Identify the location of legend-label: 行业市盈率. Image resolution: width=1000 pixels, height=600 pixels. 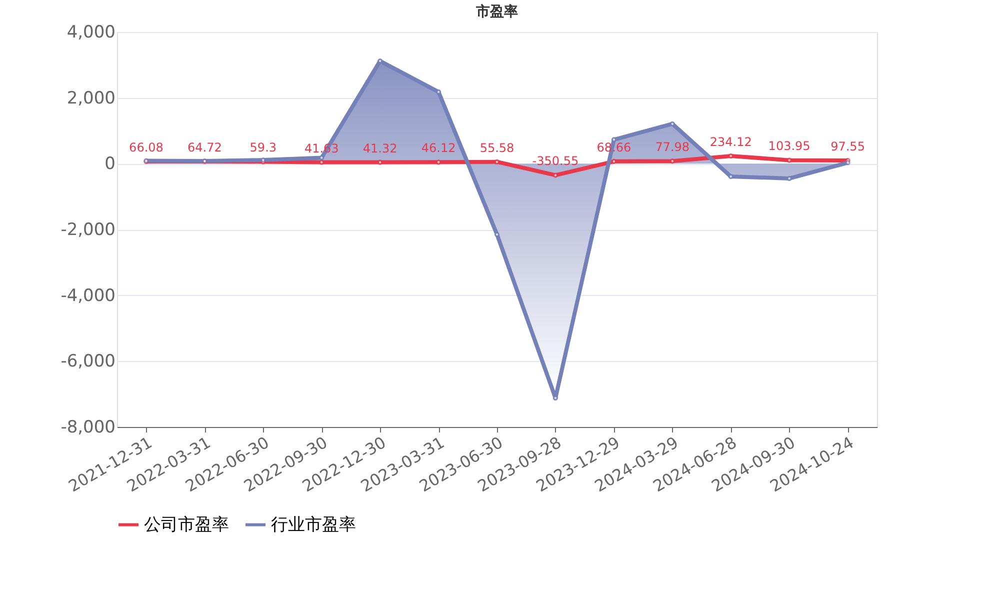
(313, 524).